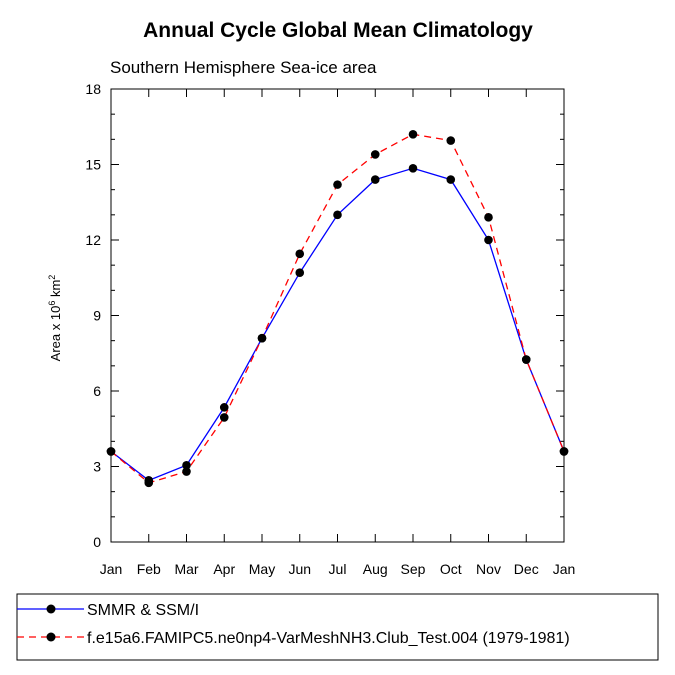 Image resolution: width=675 pixels, height=675 pixels. What do you see at coordinates (413, 569) in the screenshot?
I see `x-tick-label: Sep` at bounding box center [413, 569].